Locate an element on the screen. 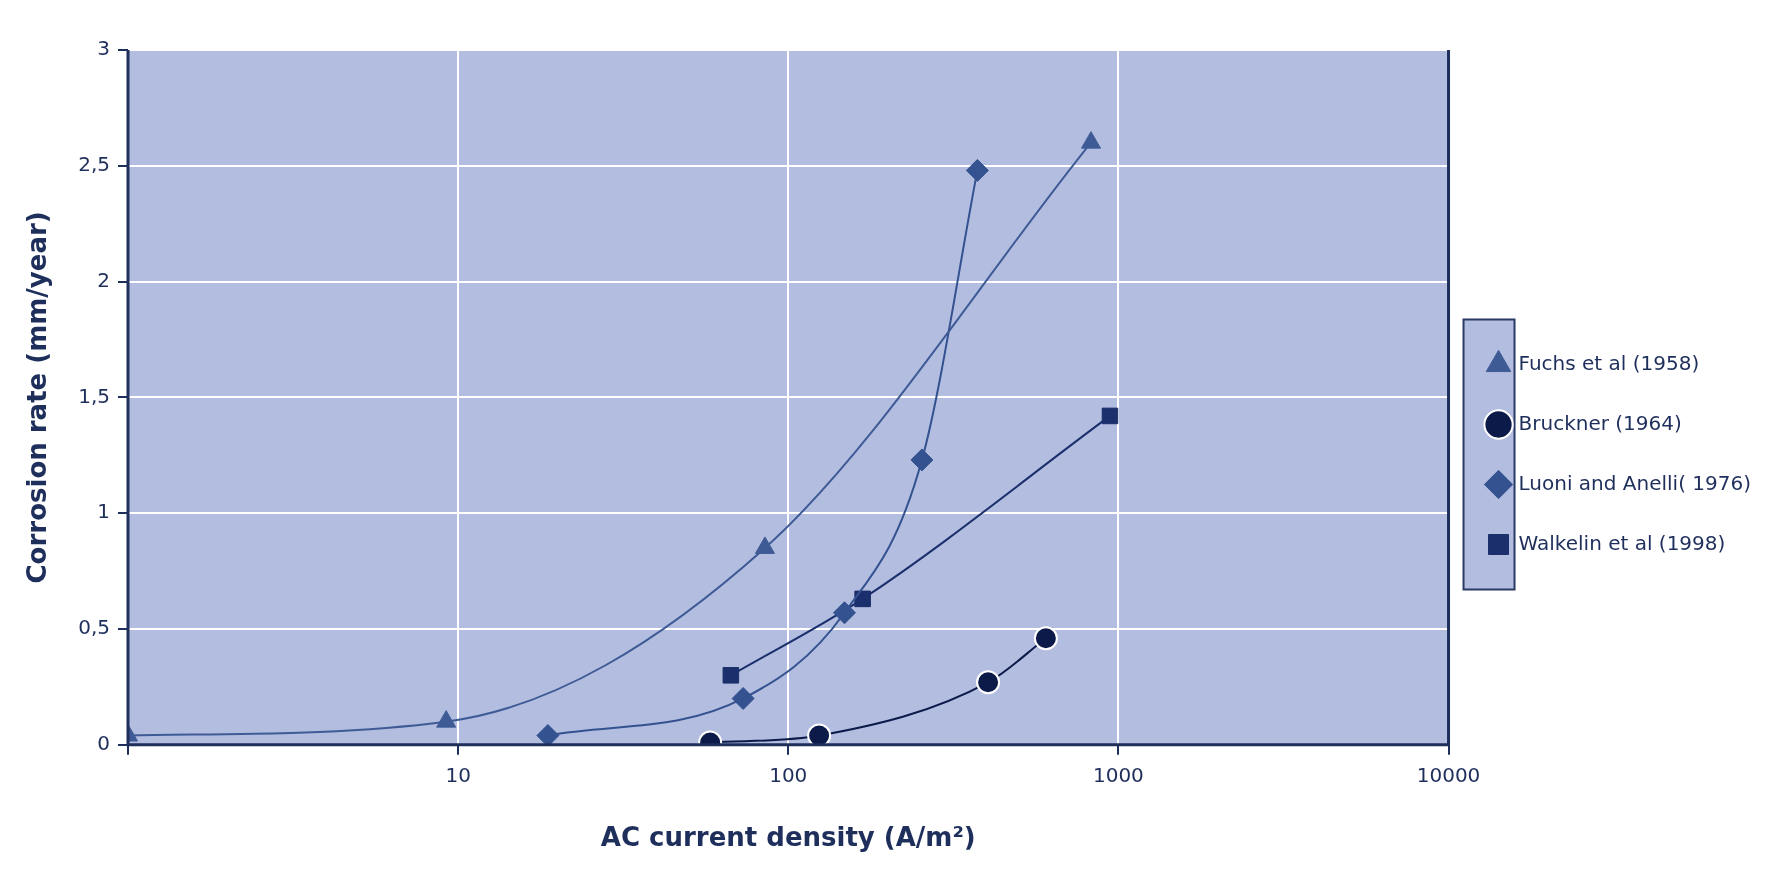 The height and width of the screenshot is (879, 1781). y-tick-label: 1 is located at coordinates (104, 511).